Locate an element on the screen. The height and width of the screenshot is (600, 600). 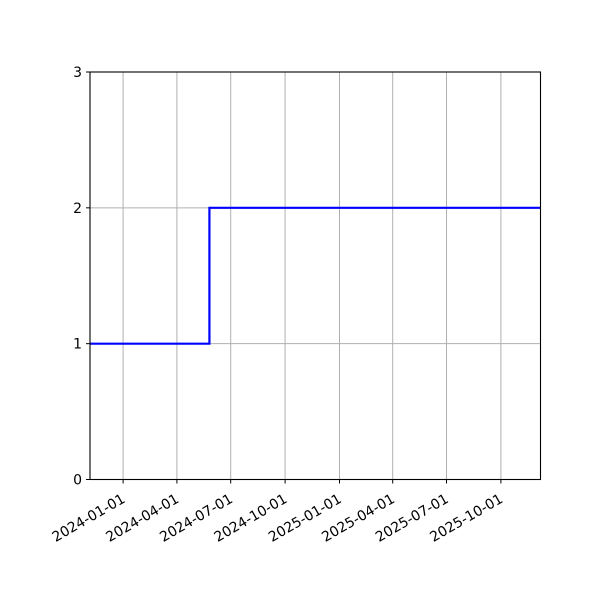
y-tick-label: 2 is located at coordinates (77, 209).